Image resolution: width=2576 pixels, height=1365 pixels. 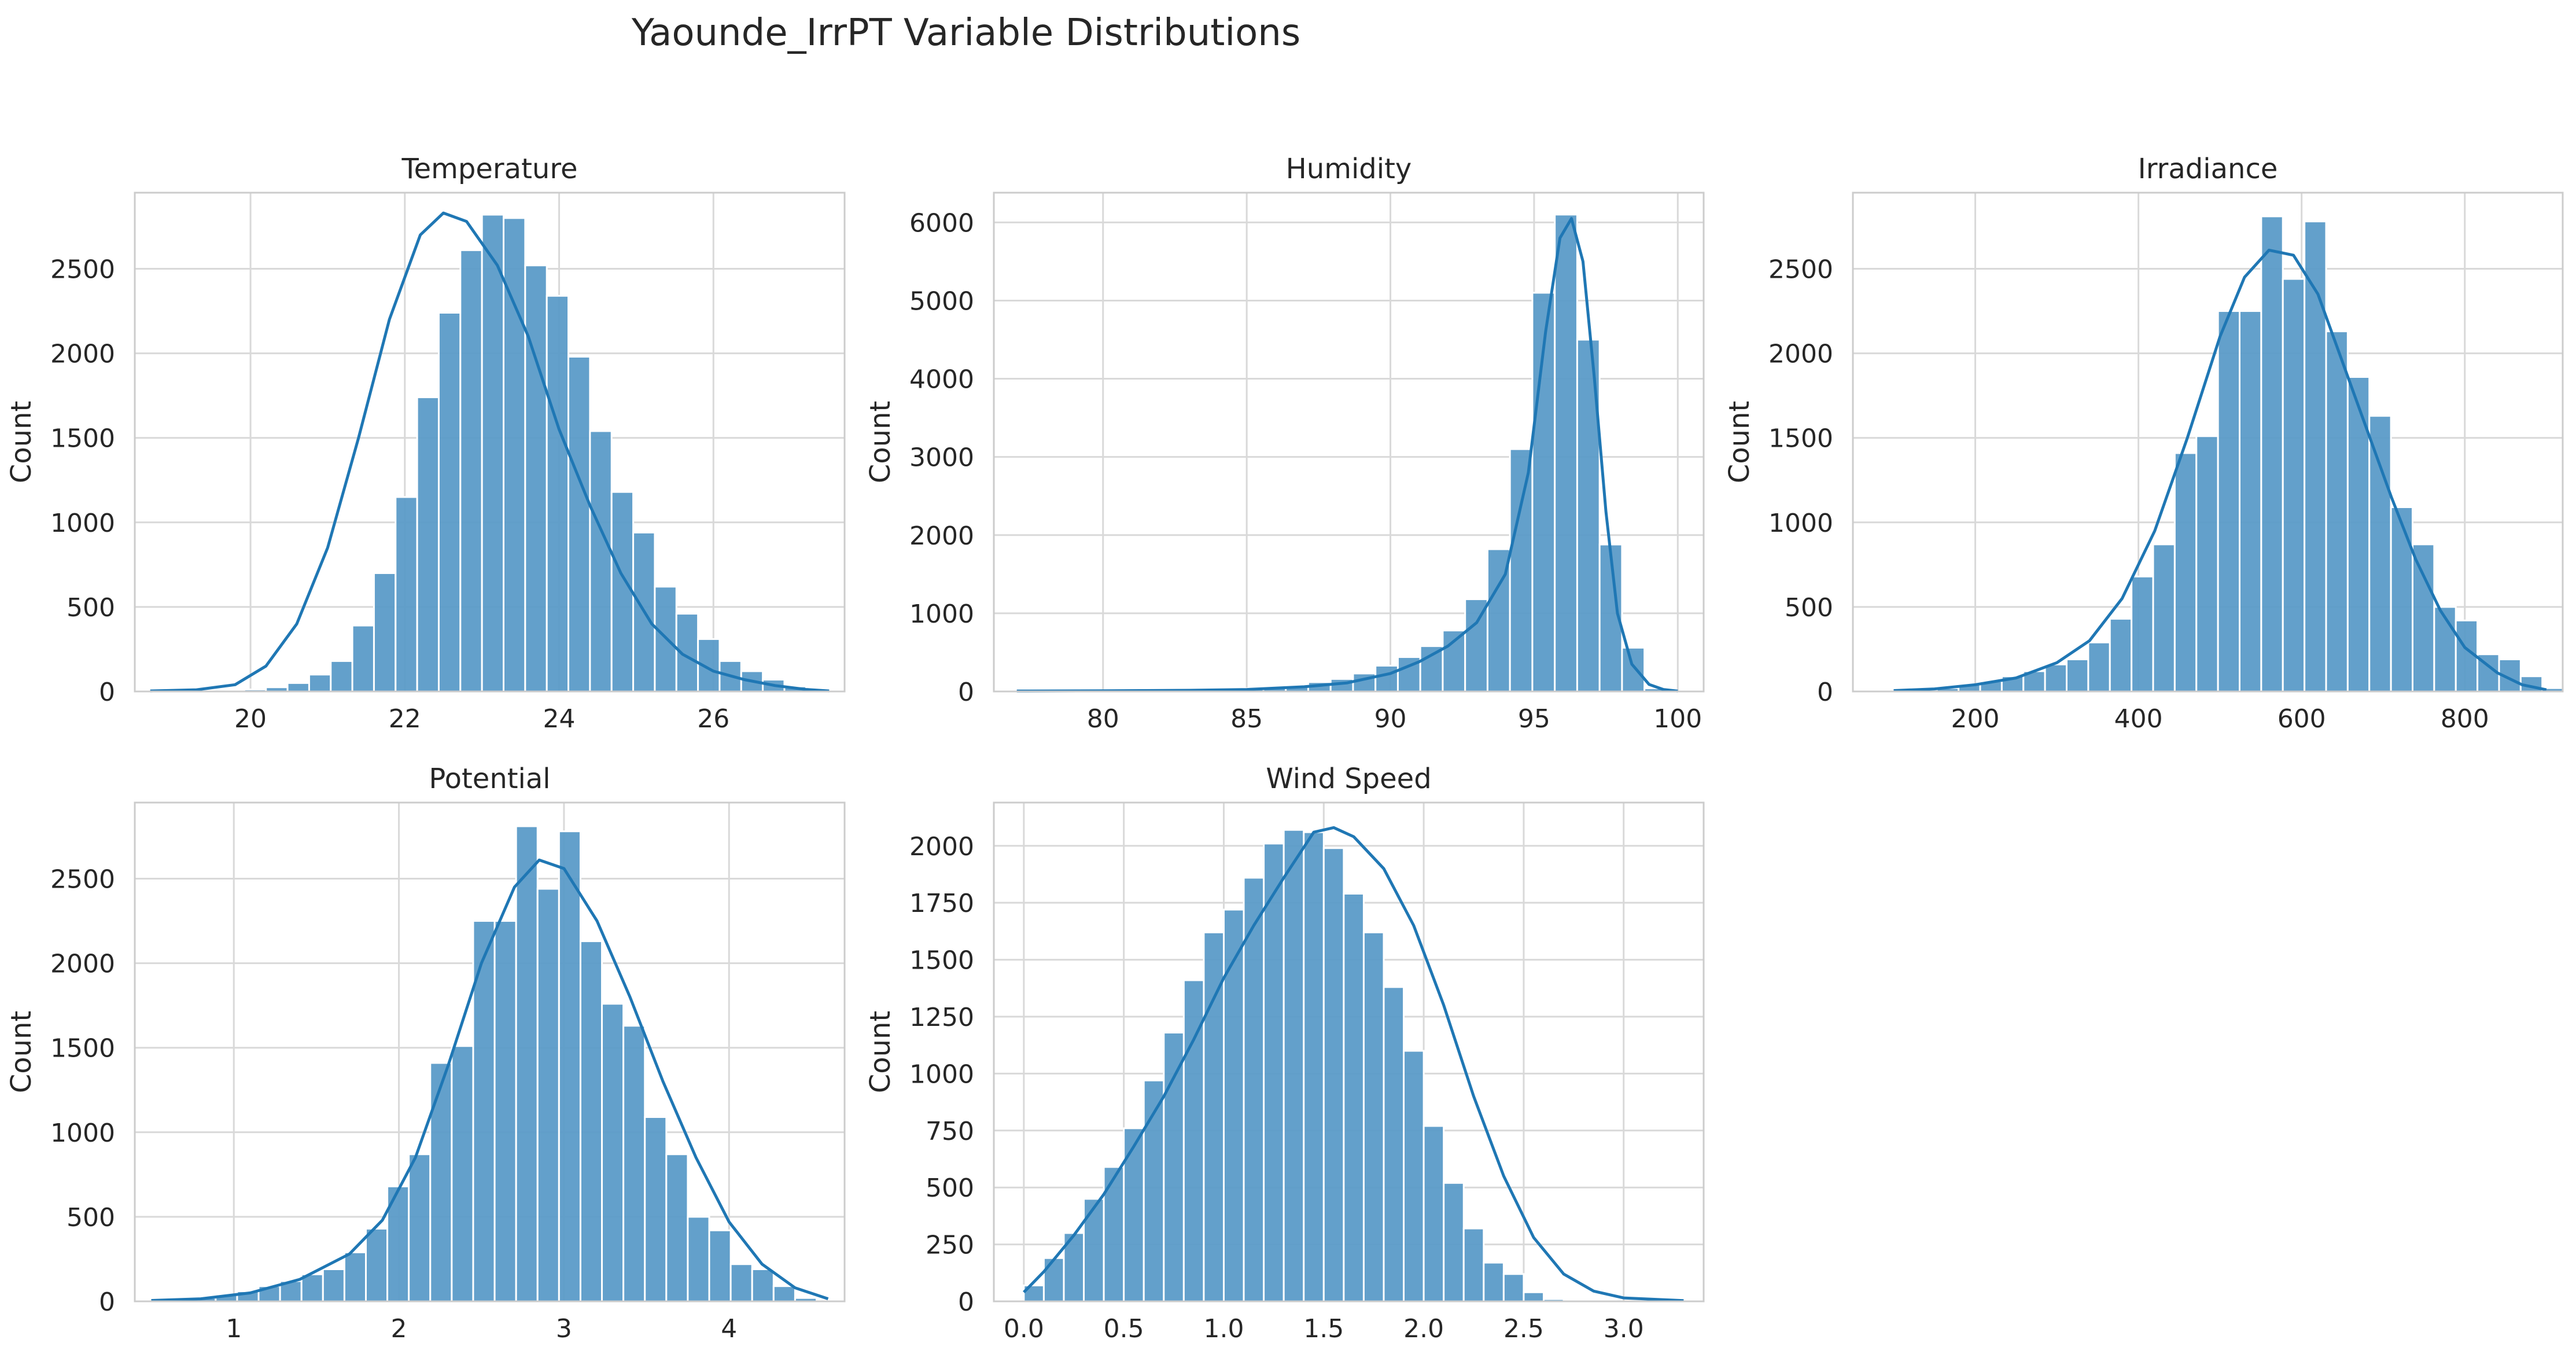 What do you see at coordinates (713, 719) in the screenshot?
I see `temperature-x-tick-label: 26` at bounding box center [713, 719].